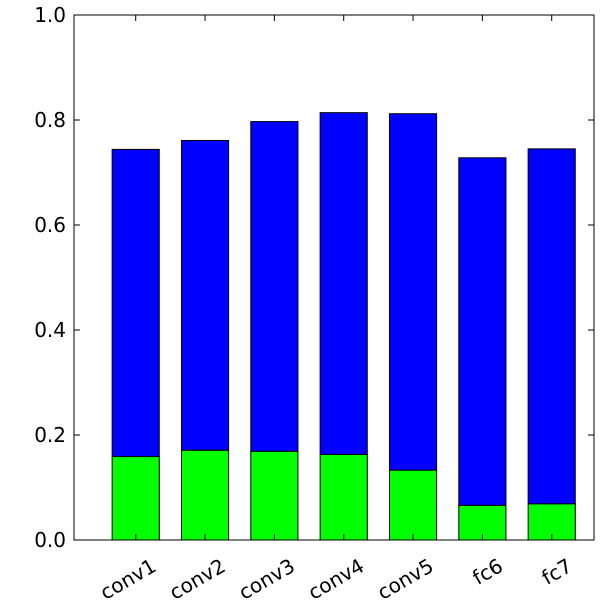 This screenshot has width=600, height=600. Describe the element at coordinates (487, 572) in the screenshot. I see `x-tick-label-fc6: fc6` at that location.